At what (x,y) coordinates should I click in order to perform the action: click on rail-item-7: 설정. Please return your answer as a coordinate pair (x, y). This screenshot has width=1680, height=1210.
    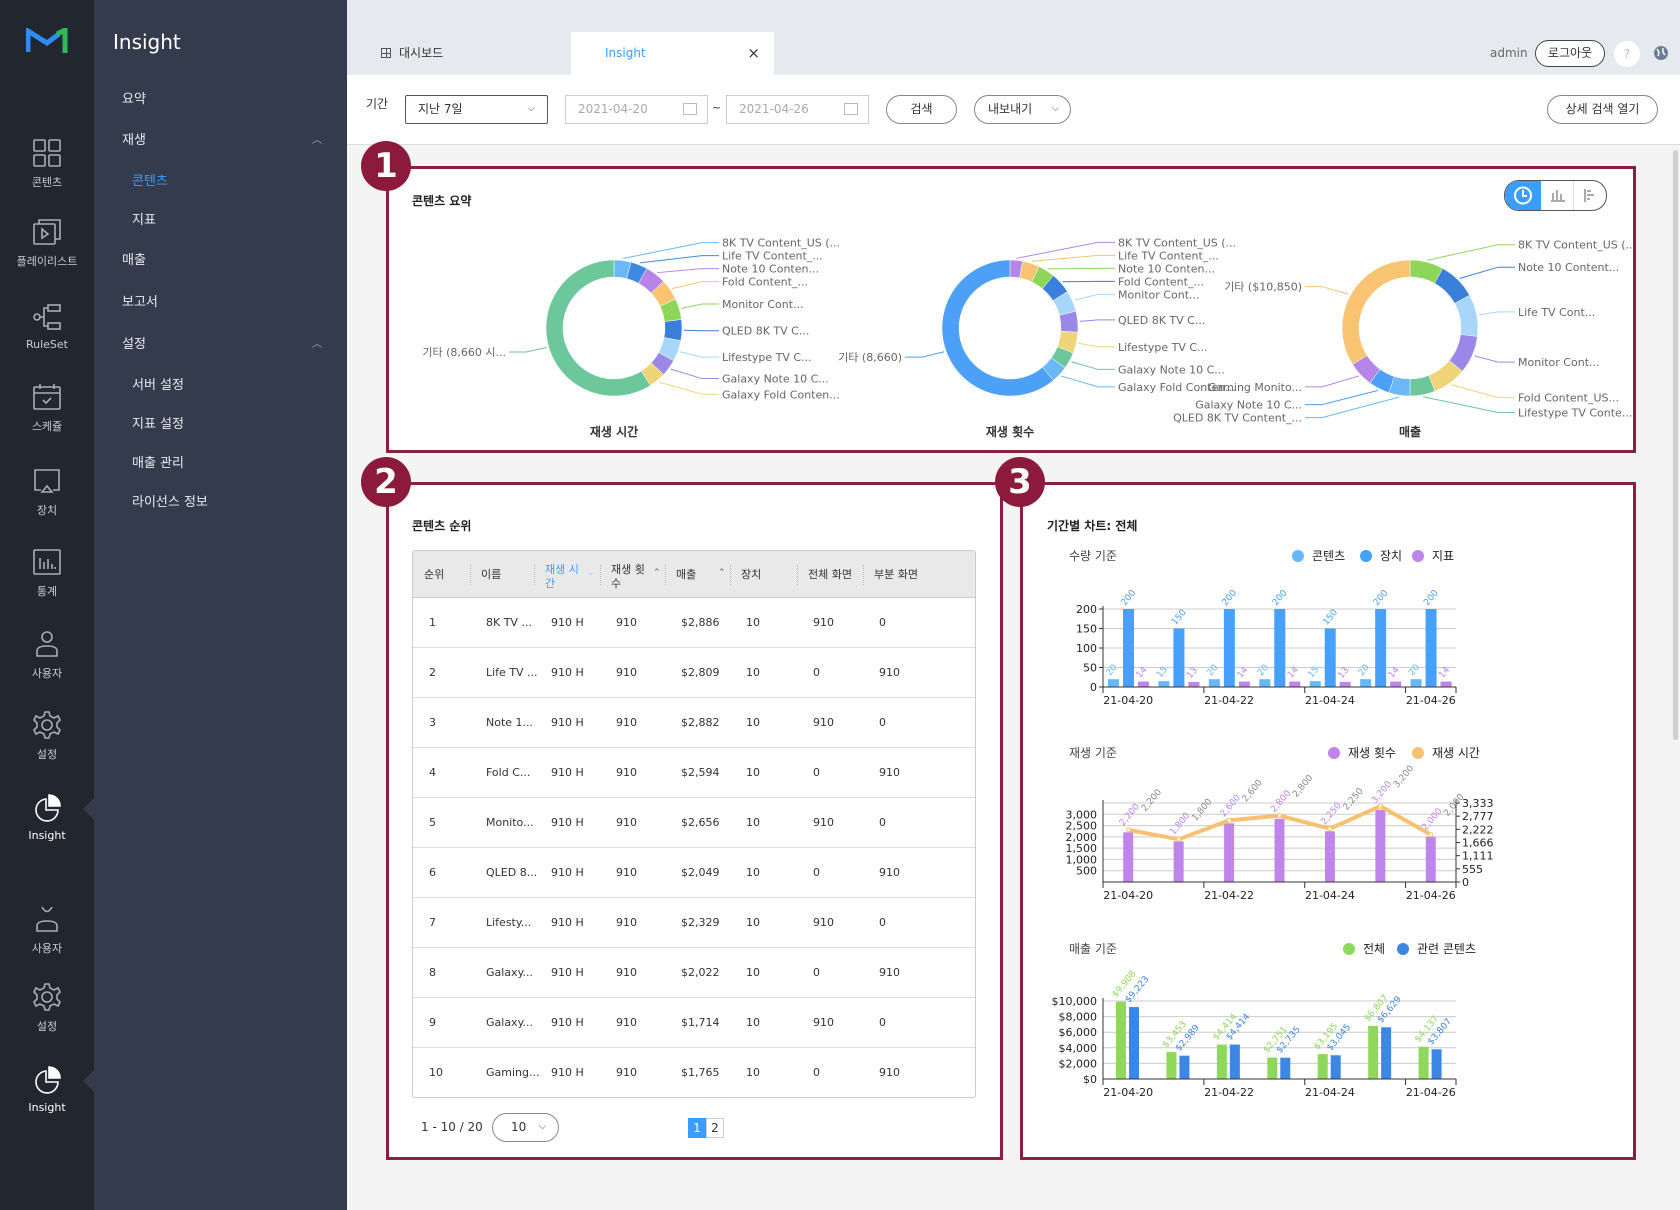
    Looking at the image, I should click on (47, 736).